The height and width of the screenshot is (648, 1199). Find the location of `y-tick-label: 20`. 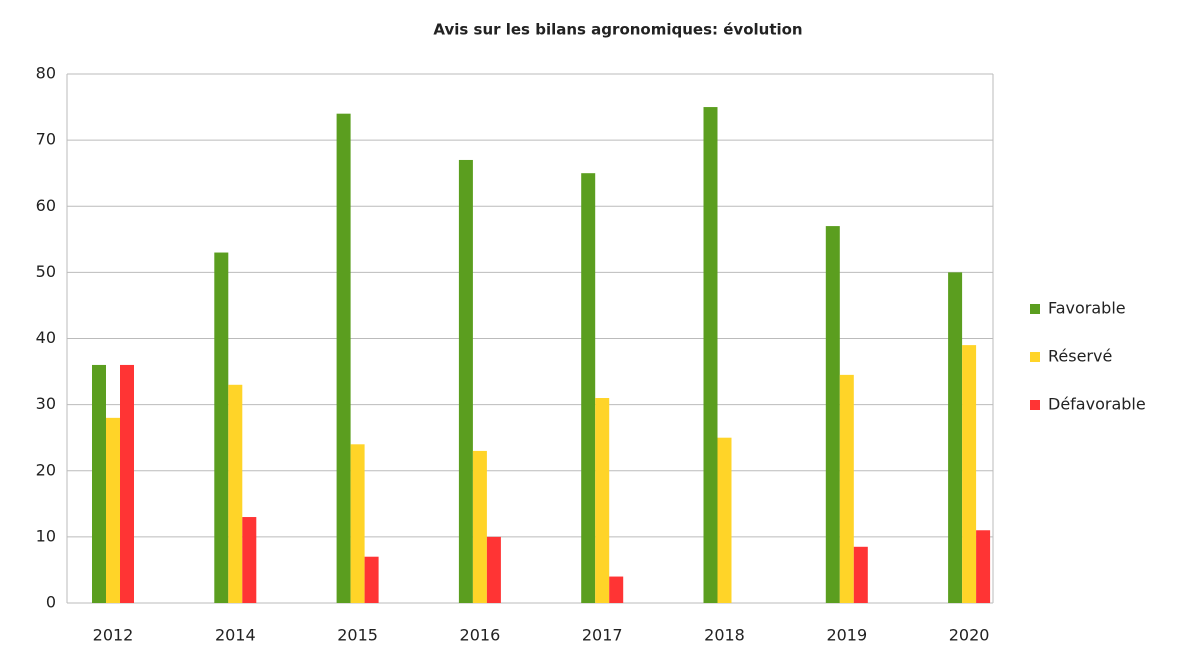

y-tick-label: 20 is located at coordinates (46, 469).